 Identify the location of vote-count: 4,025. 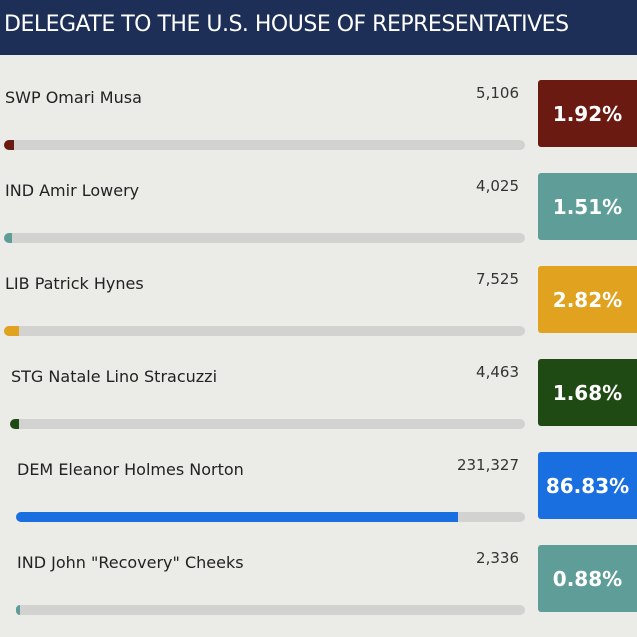
(497, 186).